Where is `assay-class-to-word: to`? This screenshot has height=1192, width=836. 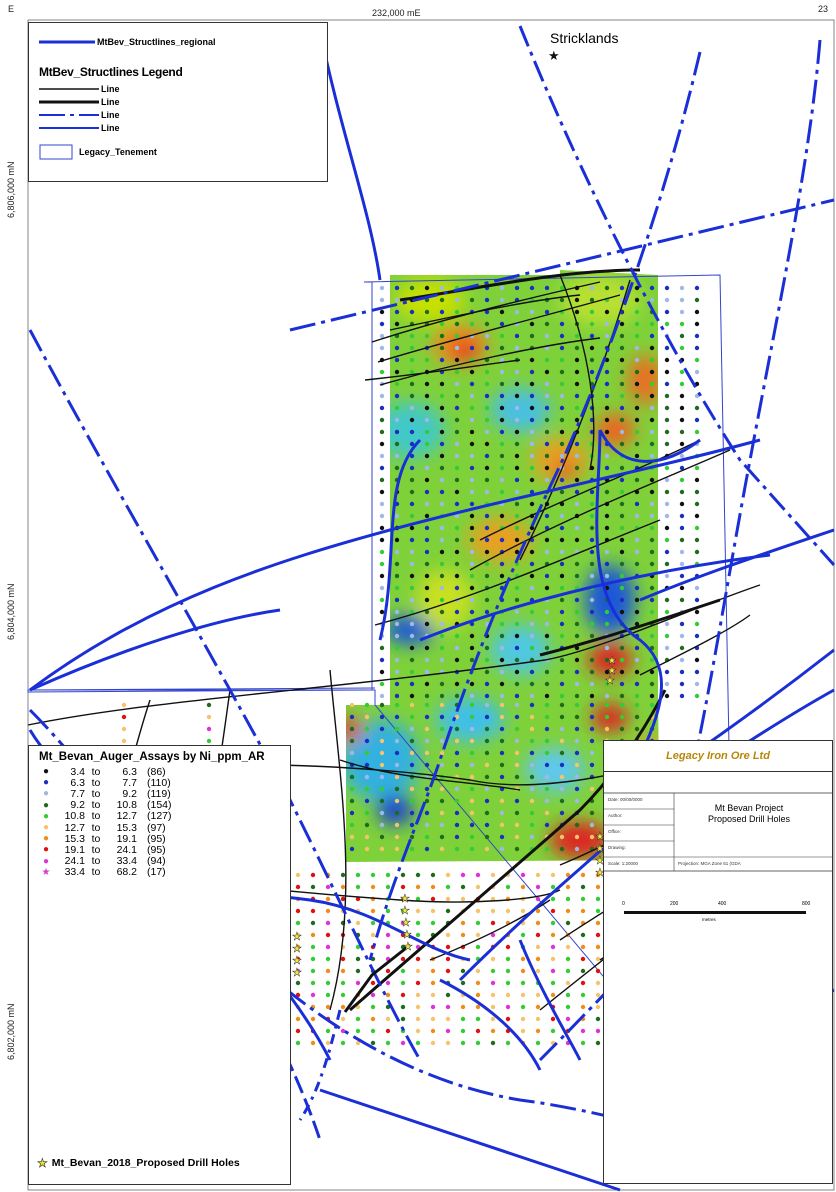
assay-class-to-word: to is located at coordinates (96, 771).